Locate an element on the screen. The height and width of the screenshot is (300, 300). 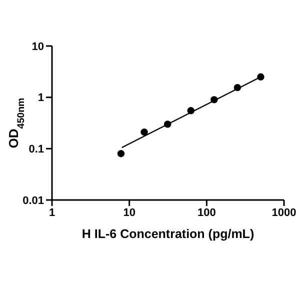
x-tick-label: 1000 is located at coordinates (284, 212).